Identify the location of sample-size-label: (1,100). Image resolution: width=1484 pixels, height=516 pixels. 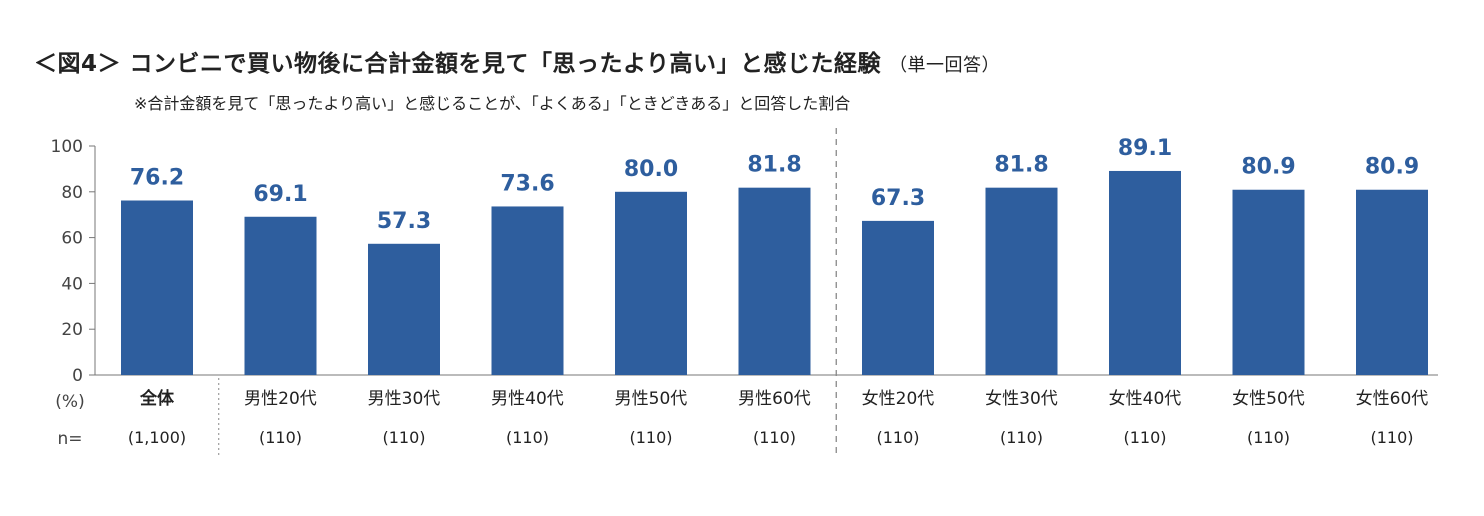
(157, 437).